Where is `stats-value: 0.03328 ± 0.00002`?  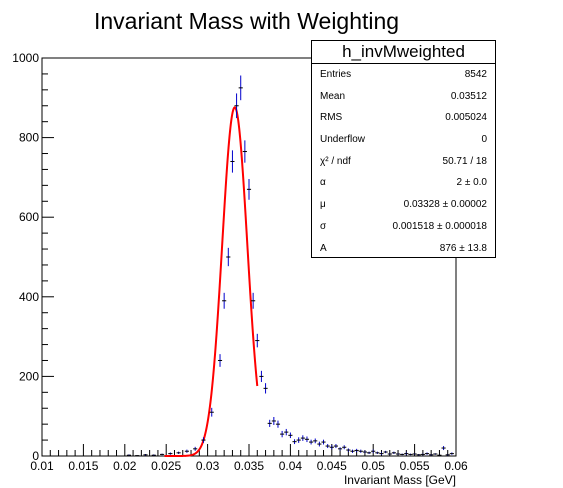
stats-value: 0.03328 ± 0.00002 is located at coordinates (445, 205).